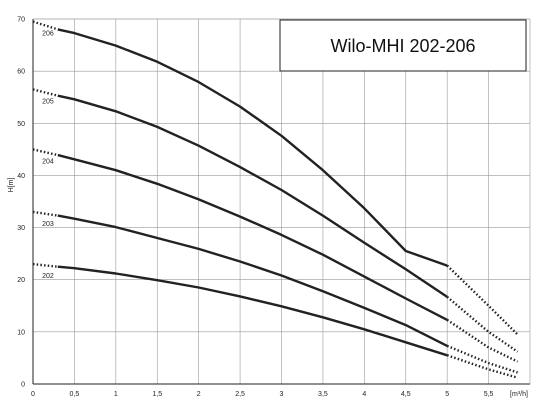 This screenshot has width=537, height=400. What do you see at coordinates (21, 280) in the screenshot?
I see `y-tick-label: 20` at bounding box center [21, 280].